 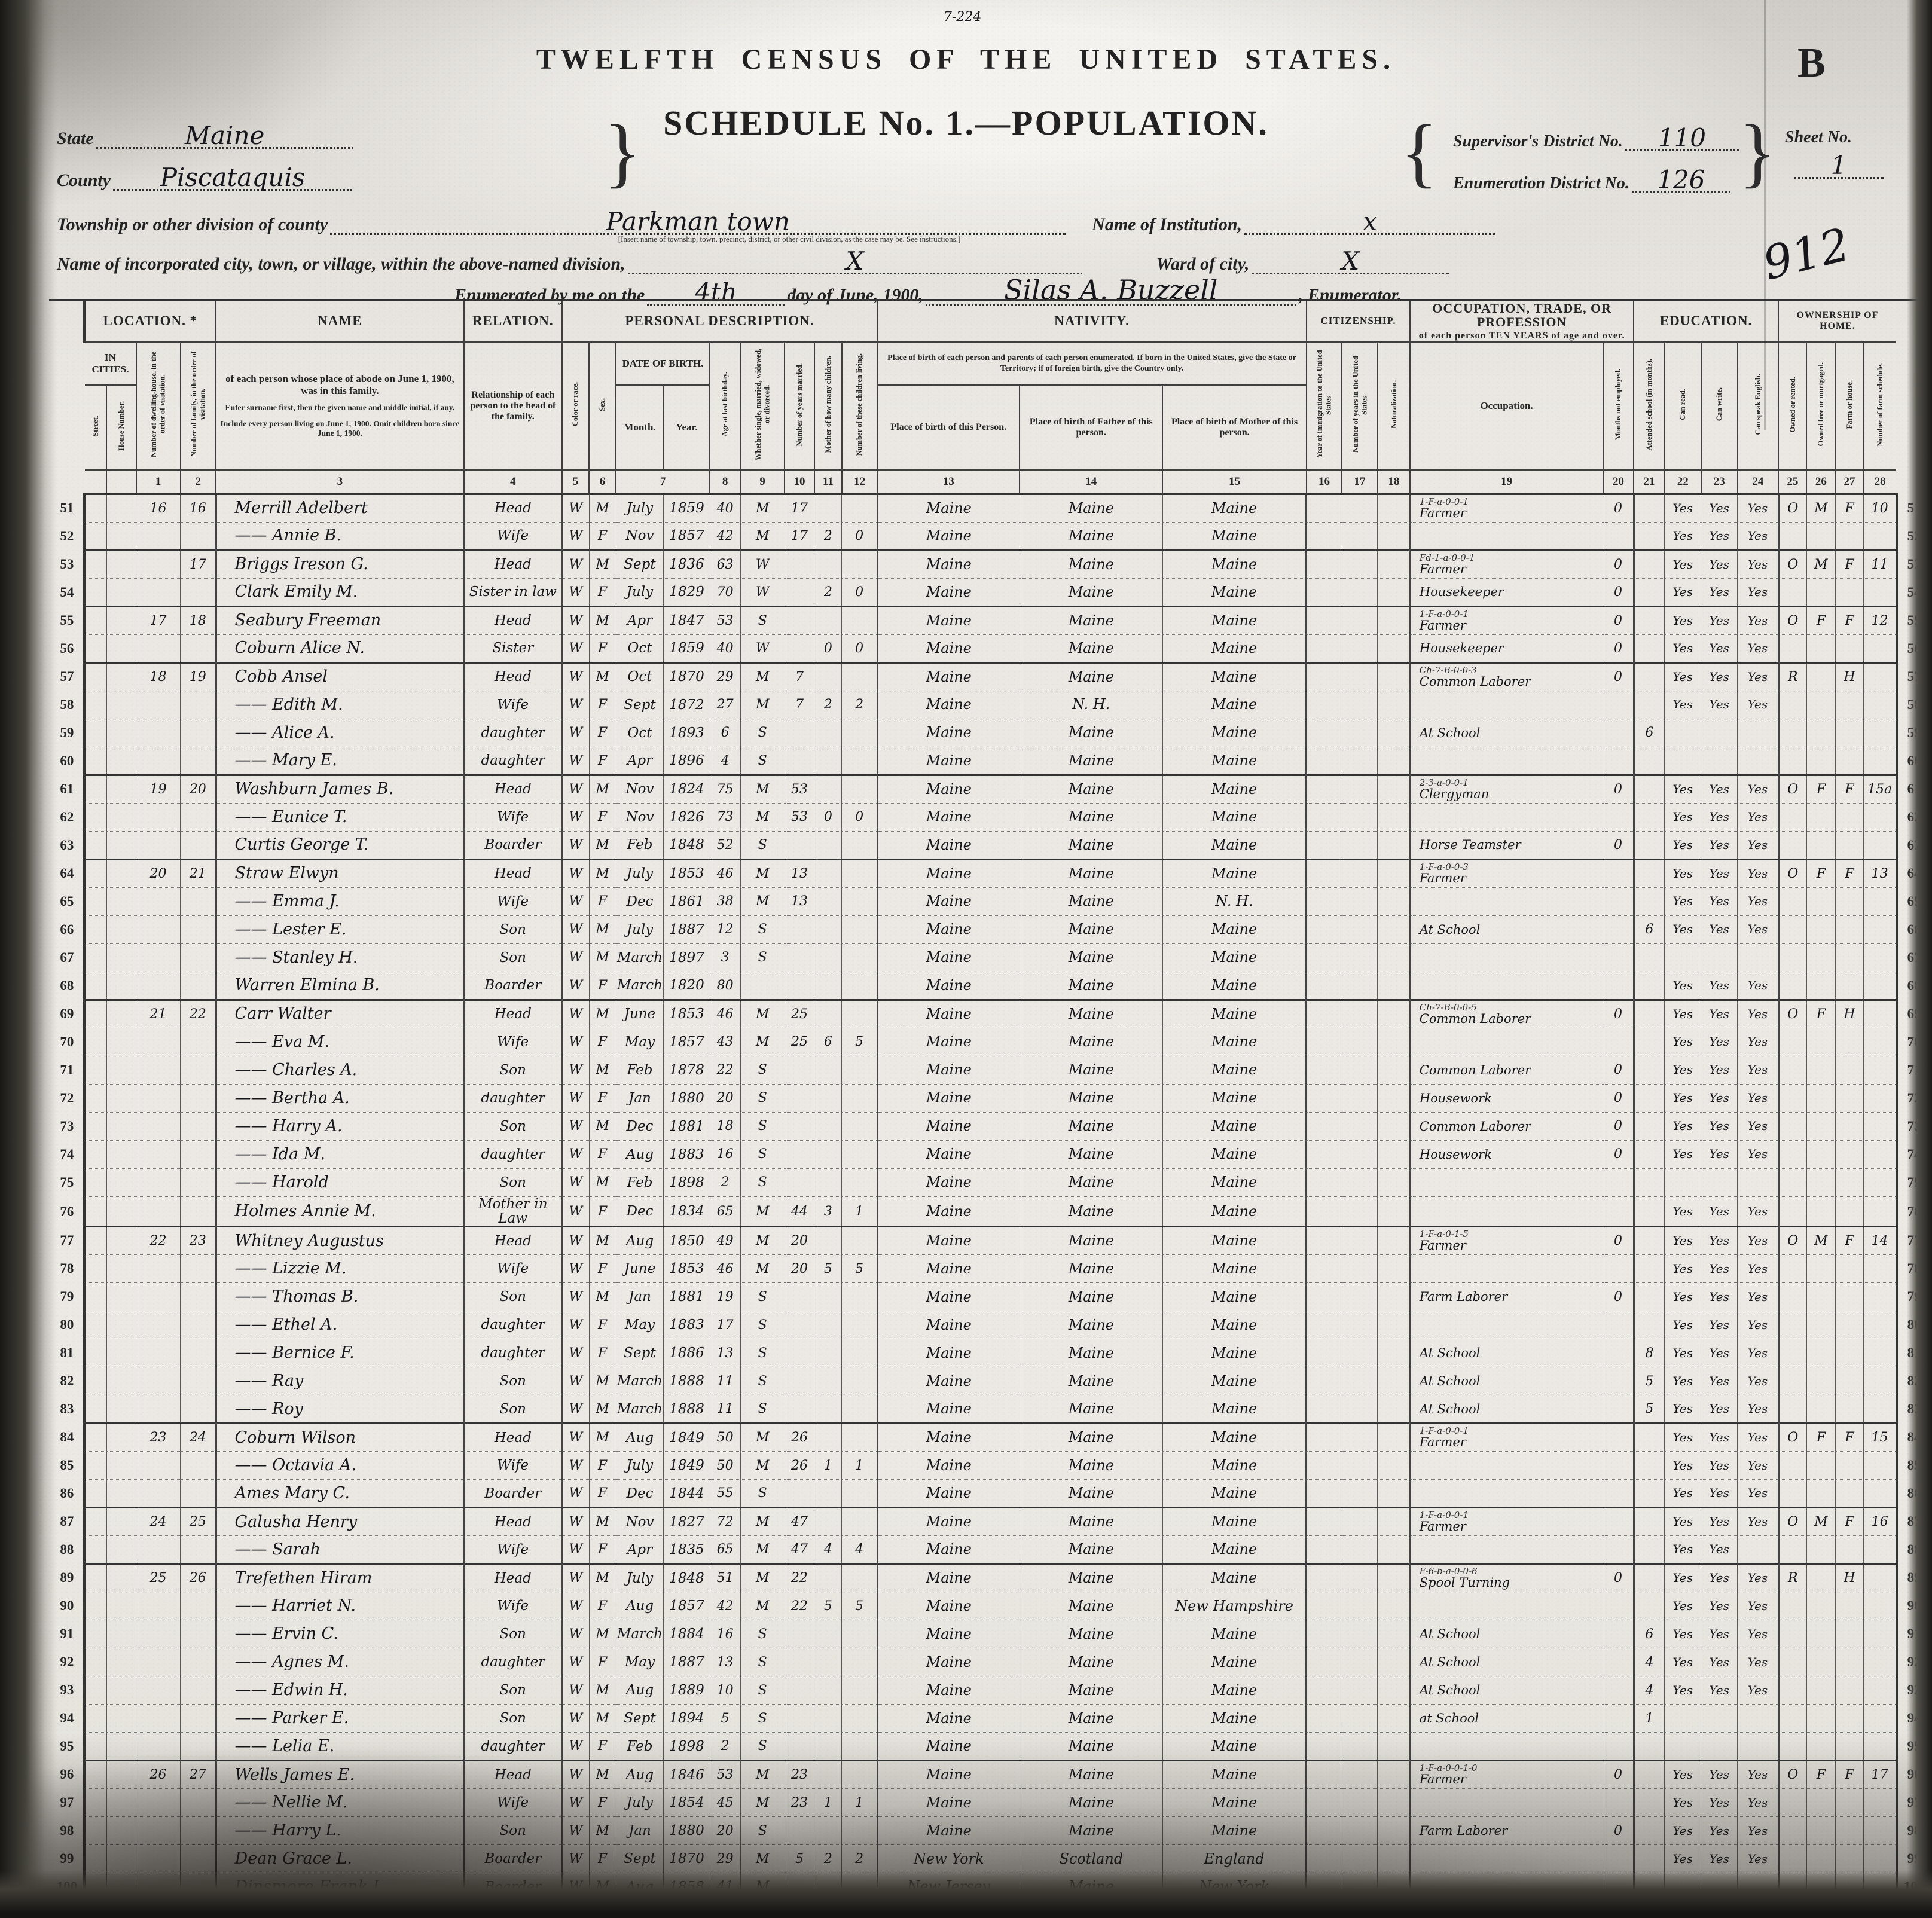 I want to click on cell-ym: 23, so click(x=799, y=1802).